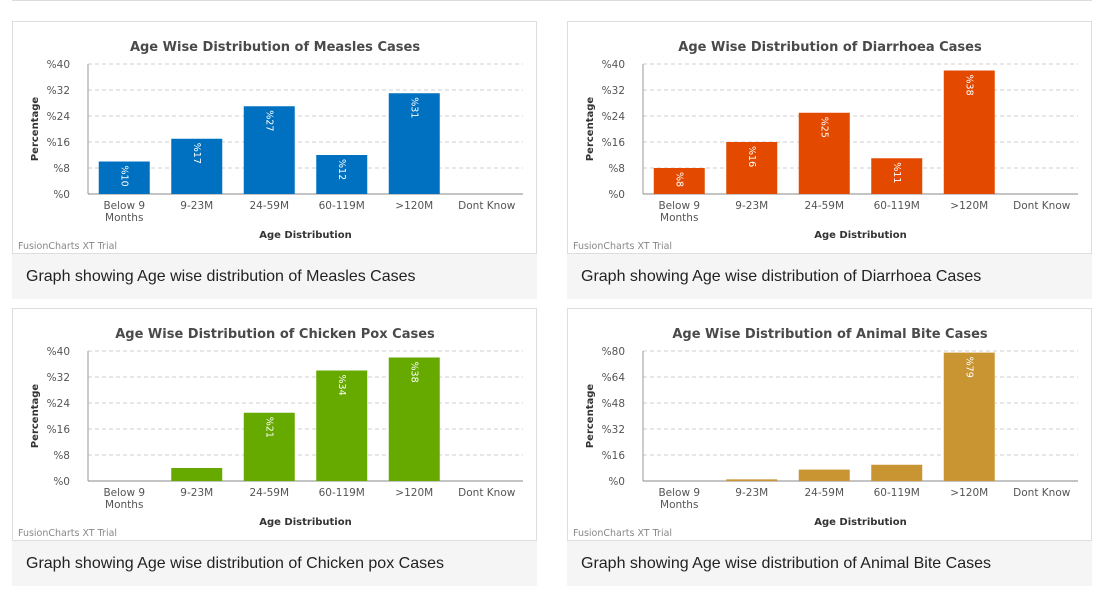 The width and height of the screenshot is (1110, 602). Describe the element at coordinates (341, 385) in the screenshot. I see `data-label: %34` at that location.